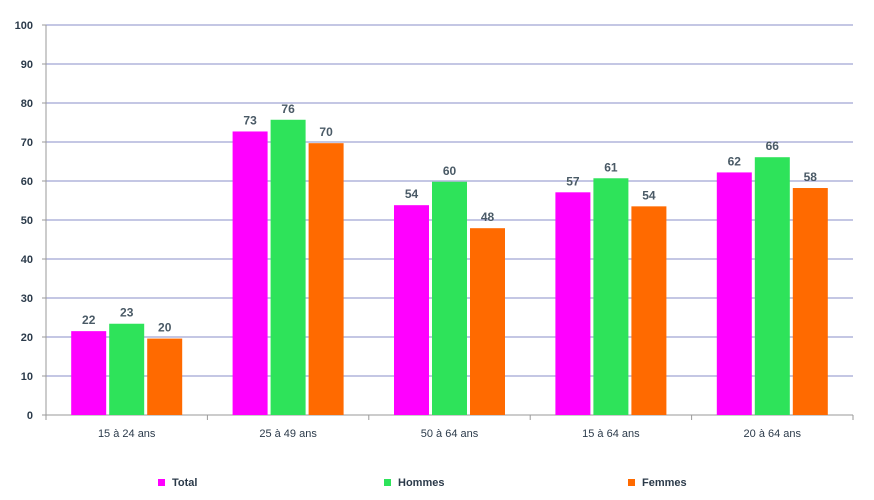  Describe the element at coordinates (184, 483) in the screenshot. I see `legend-label: Total` at that location.